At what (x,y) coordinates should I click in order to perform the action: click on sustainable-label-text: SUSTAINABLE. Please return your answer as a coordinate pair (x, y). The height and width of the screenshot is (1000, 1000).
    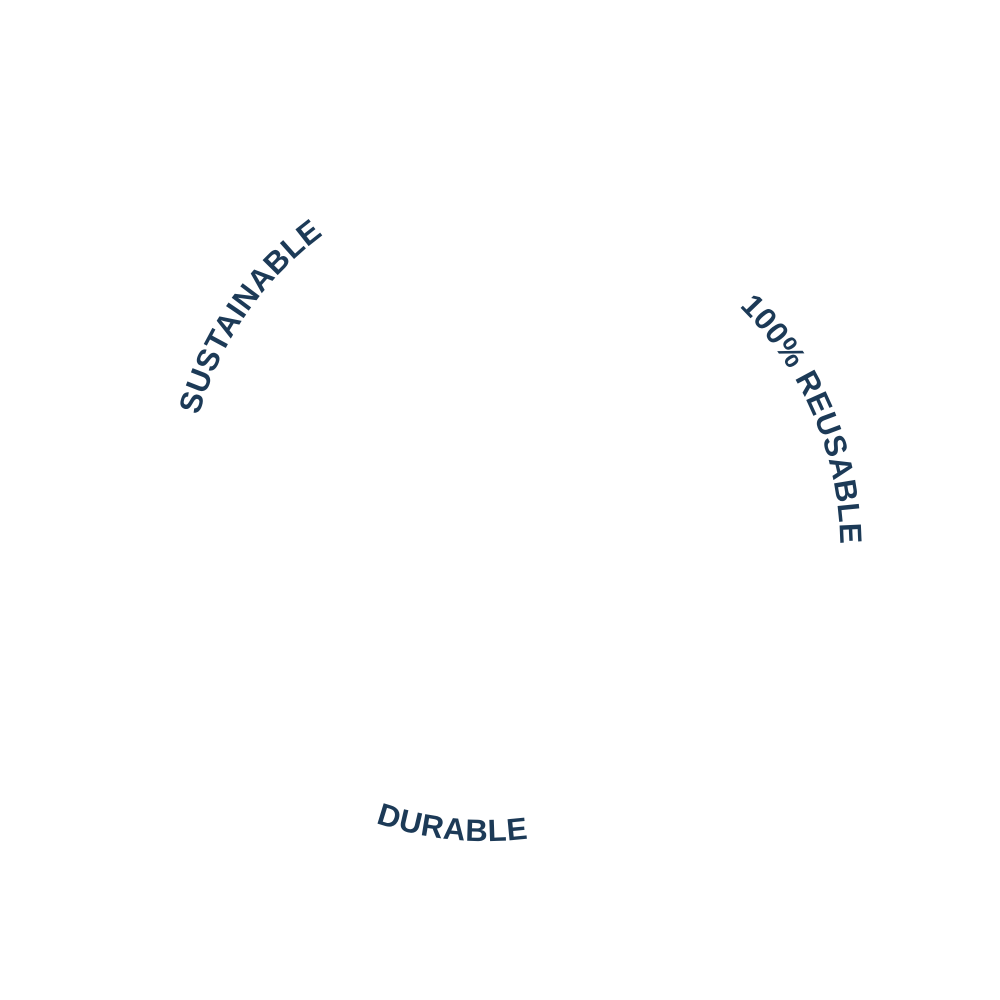
    Looking at the image, I should click on (250, 314).